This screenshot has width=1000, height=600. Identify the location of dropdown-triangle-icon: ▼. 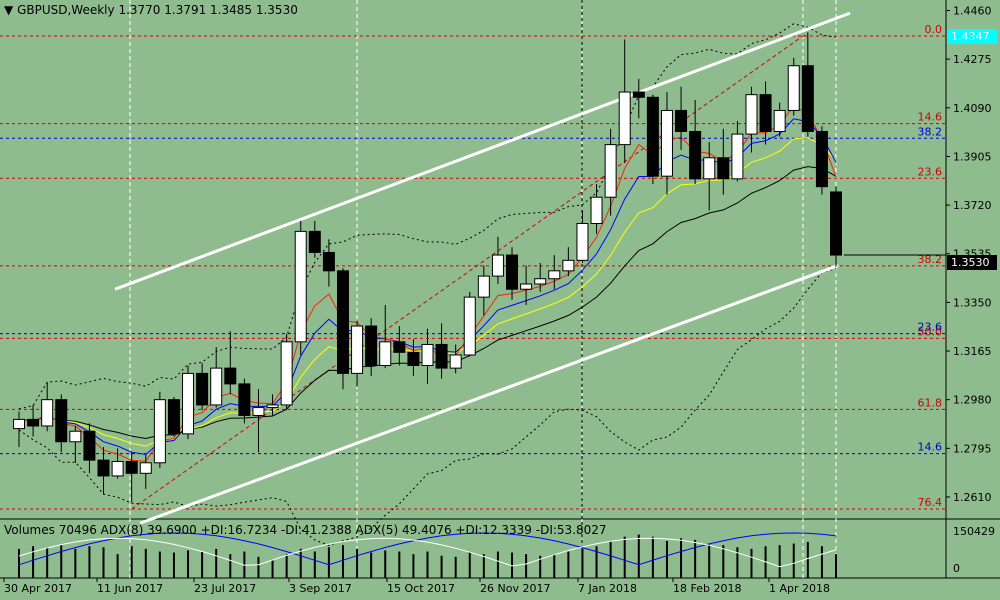
(9, 10).